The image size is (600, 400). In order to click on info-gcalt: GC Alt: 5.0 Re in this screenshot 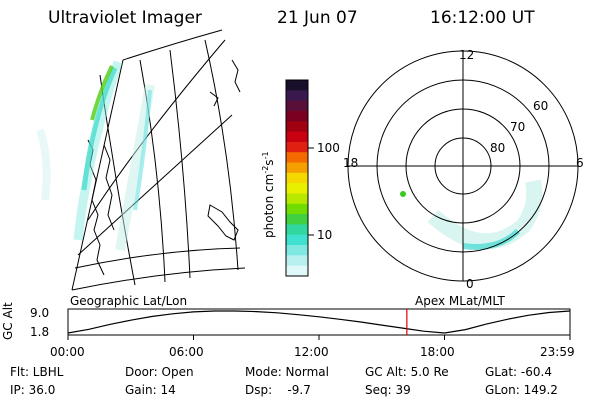, I will do `click(407, 372)`.